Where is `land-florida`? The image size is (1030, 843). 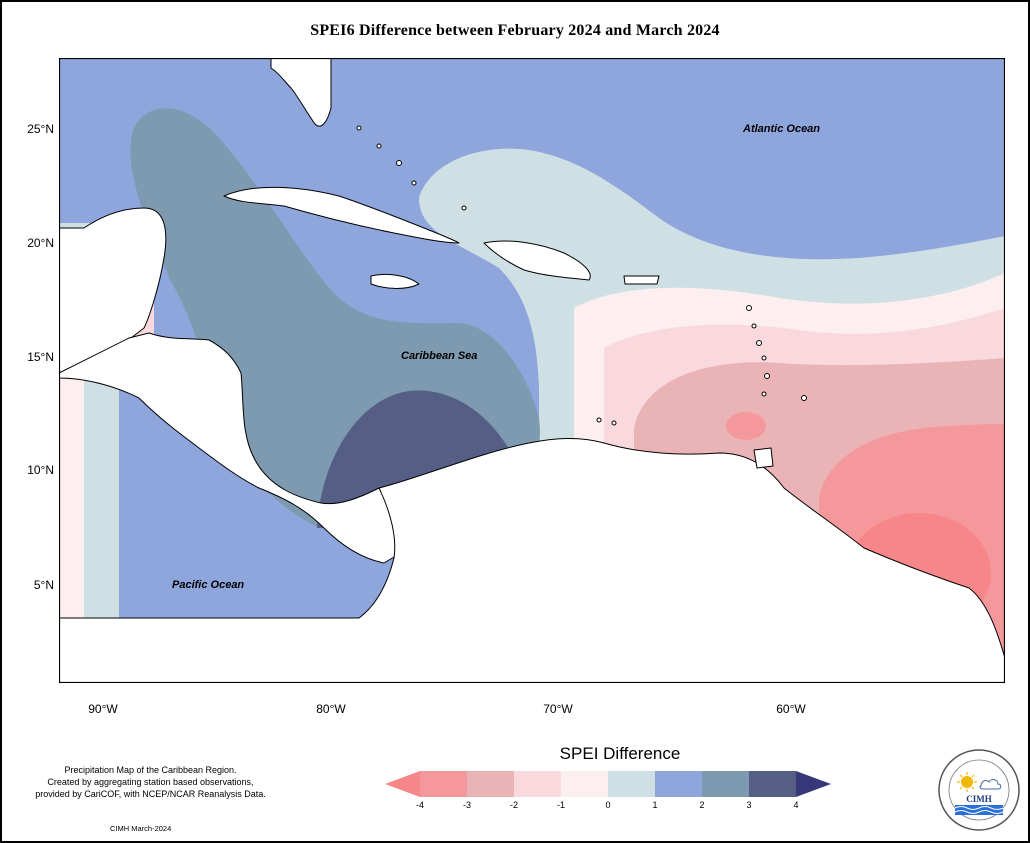 land-florida is located at coordinates (301, 92).